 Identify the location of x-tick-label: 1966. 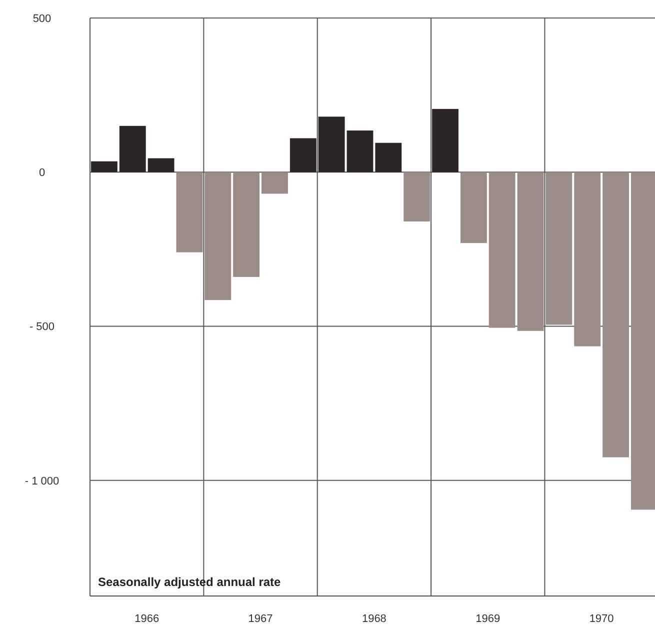
(147, 619).